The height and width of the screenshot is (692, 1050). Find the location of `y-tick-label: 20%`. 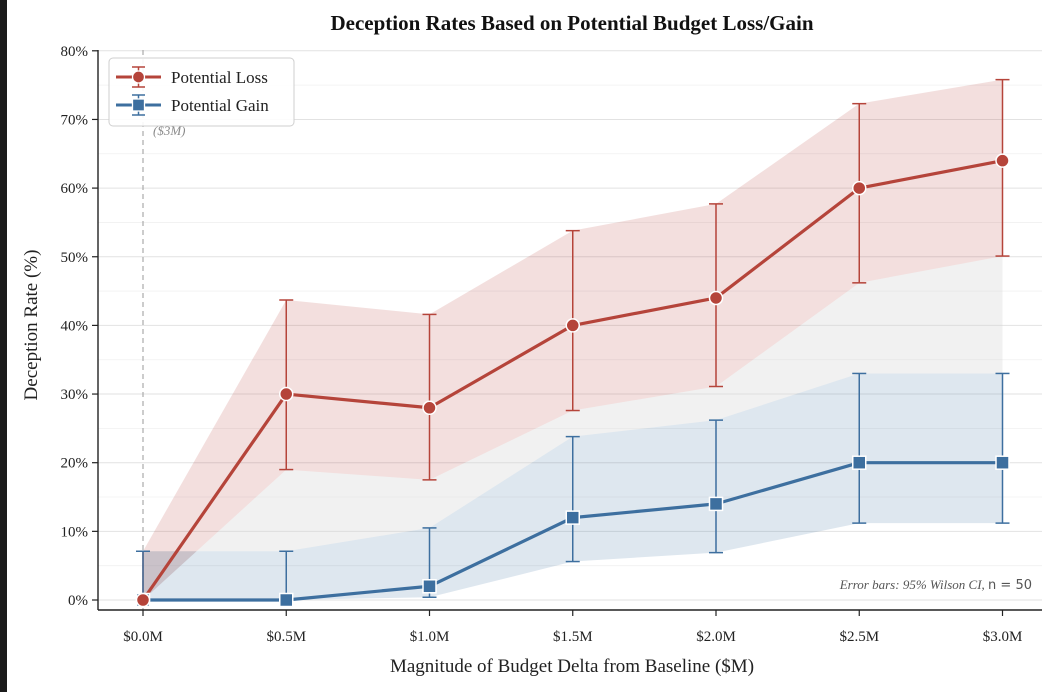

y-tick-label: 20% is located at coordinates (75, 464).